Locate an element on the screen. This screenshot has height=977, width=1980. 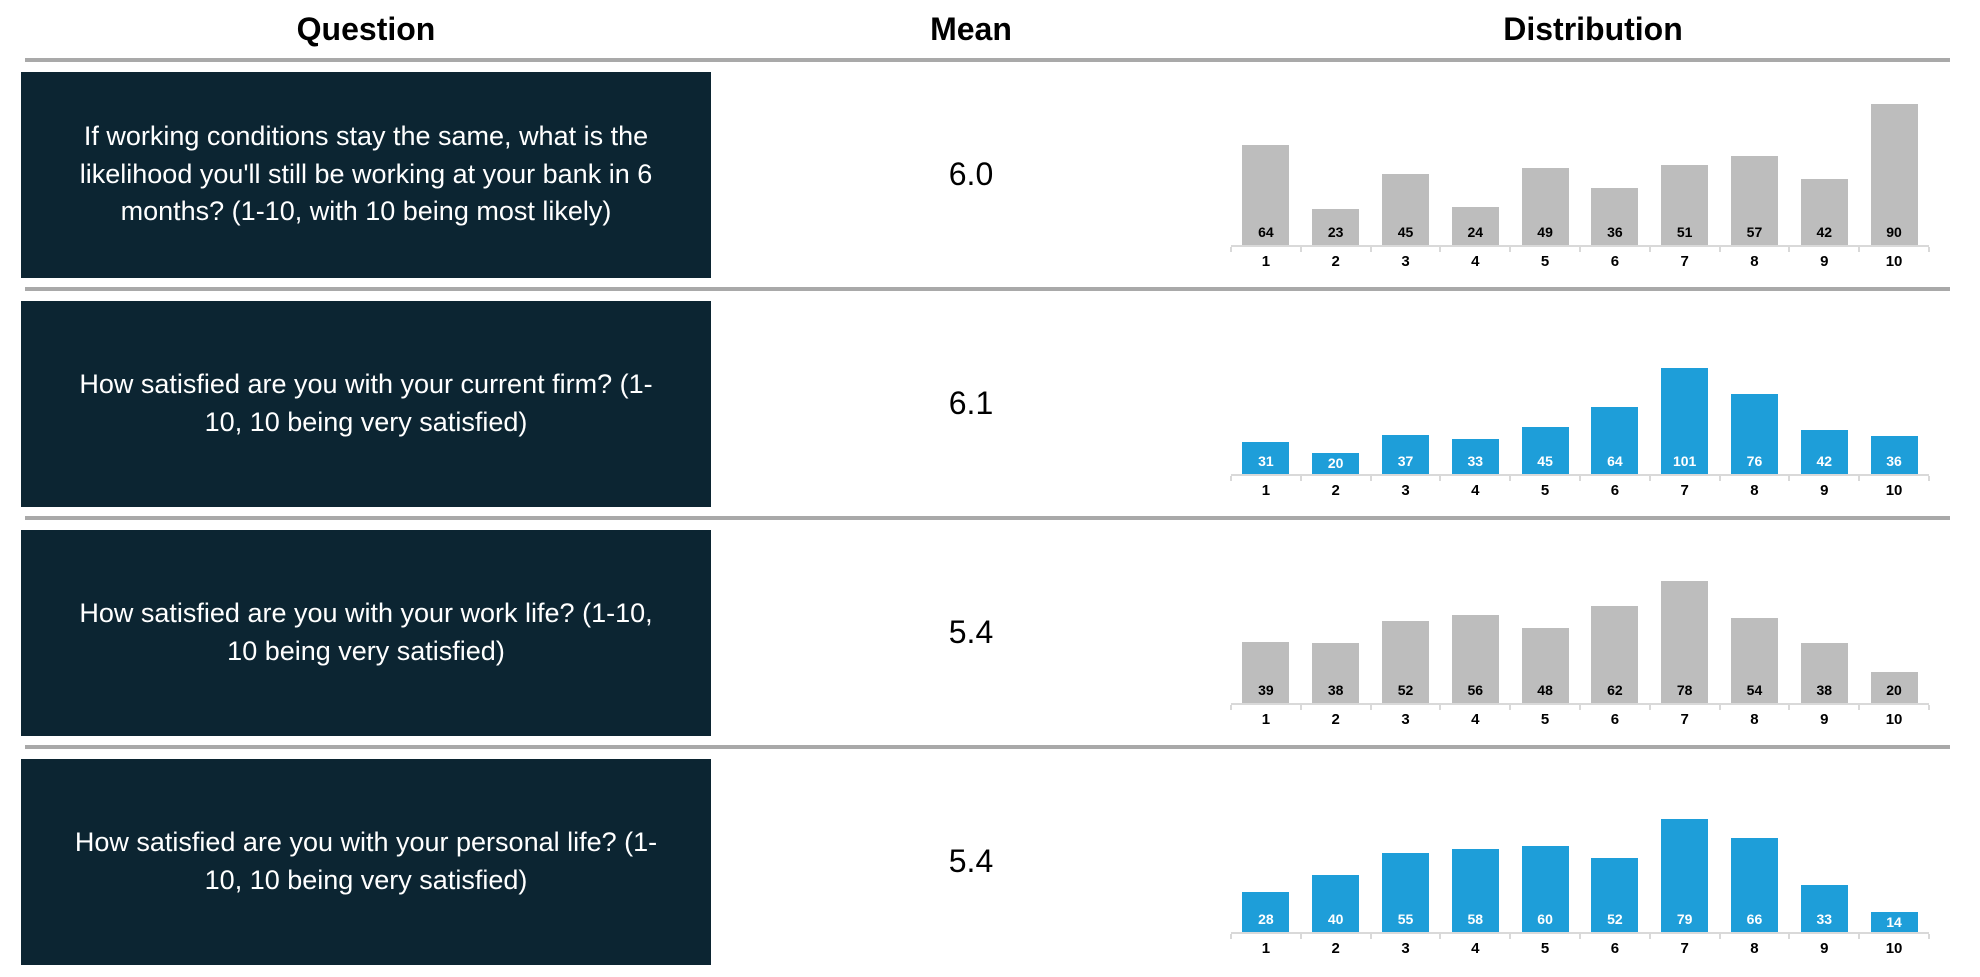
bar: 76 is located at coordinates (1754, 434).